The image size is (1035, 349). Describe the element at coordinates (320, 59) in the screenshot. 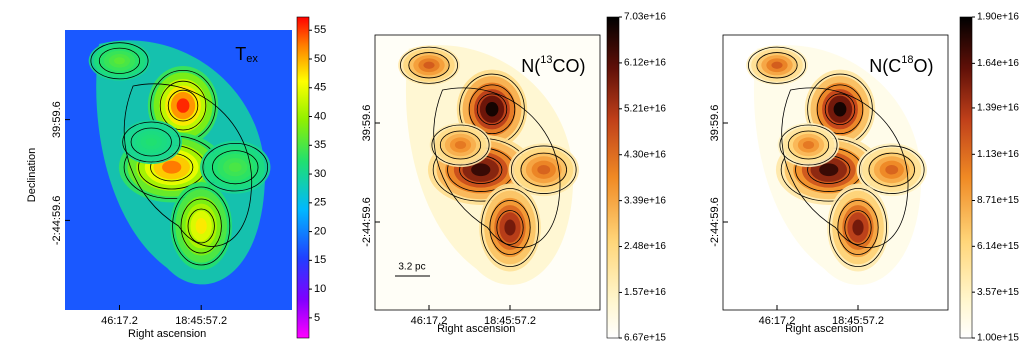

I see `colorbar-tick-label: 50` at that location.